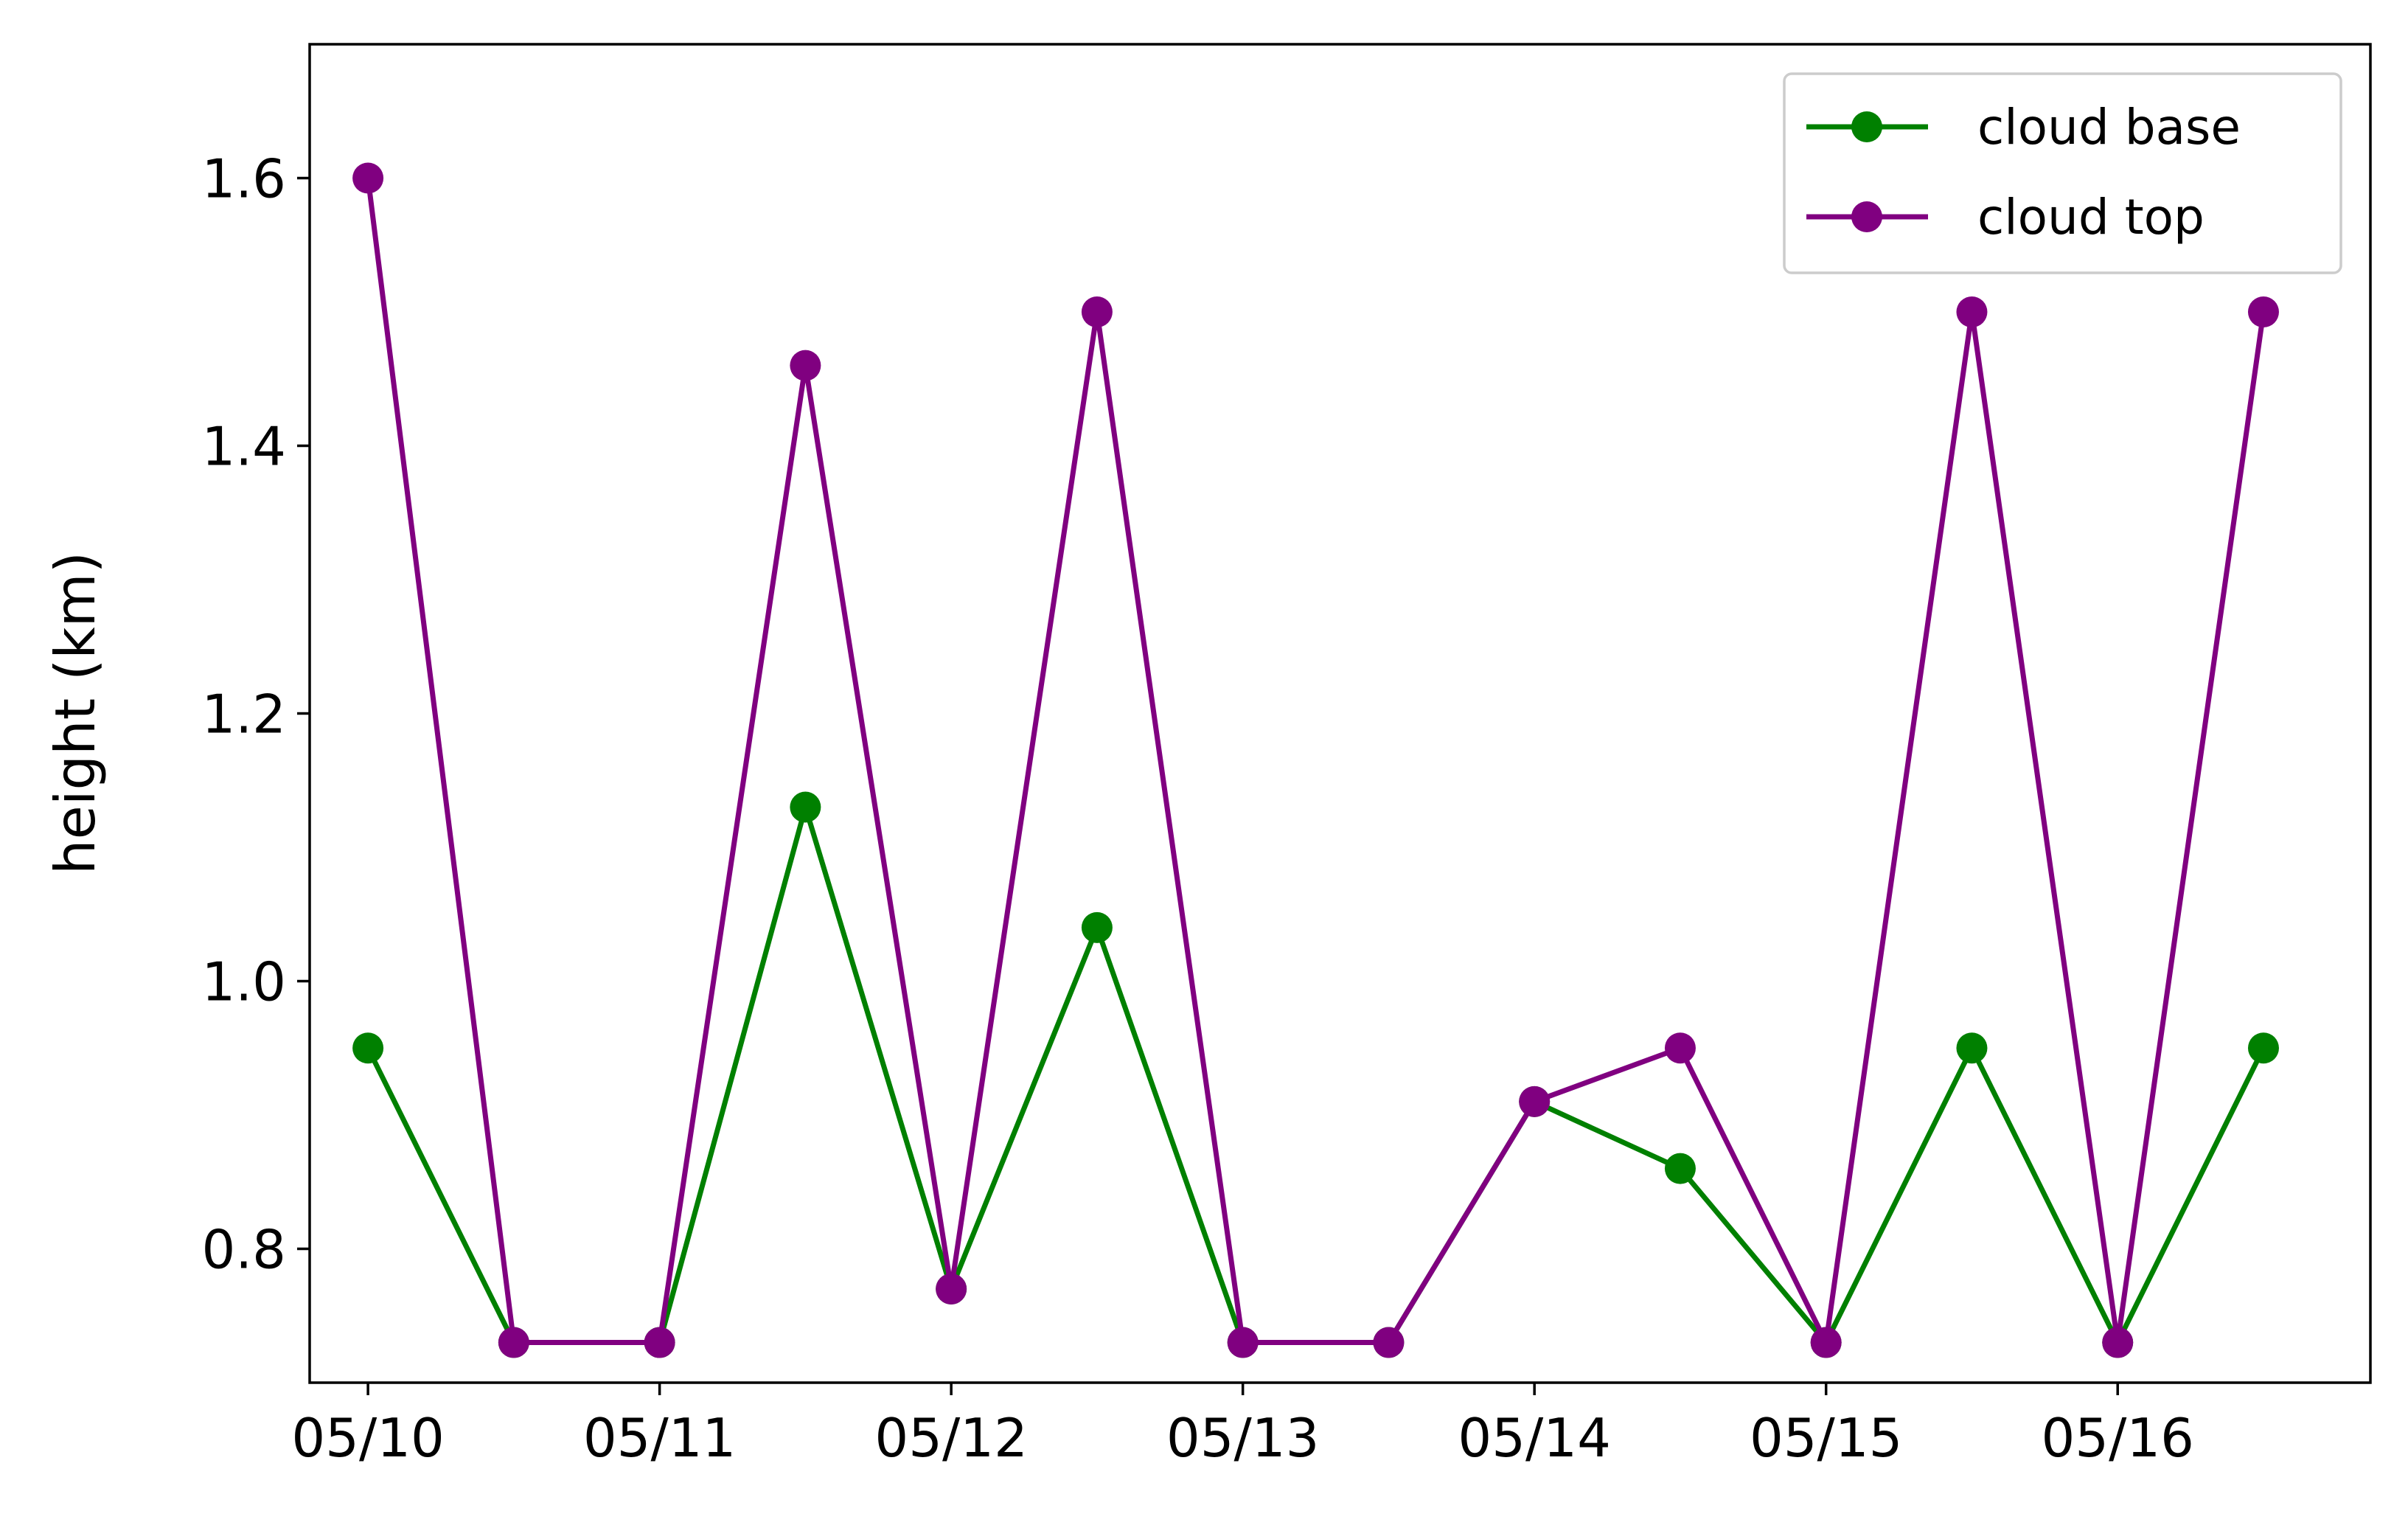 The height and width of the screenshot is (1539, 2408). What do you see at coordinates (1866, 126) in the screenshot?
I see `legend-marker-cloud-base` at bounding box center [1866, 126].